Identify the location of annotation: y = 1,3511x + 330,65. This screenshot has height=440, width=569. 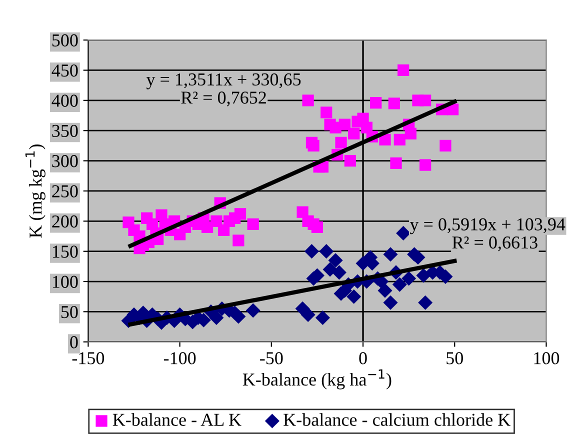
(223, 81).